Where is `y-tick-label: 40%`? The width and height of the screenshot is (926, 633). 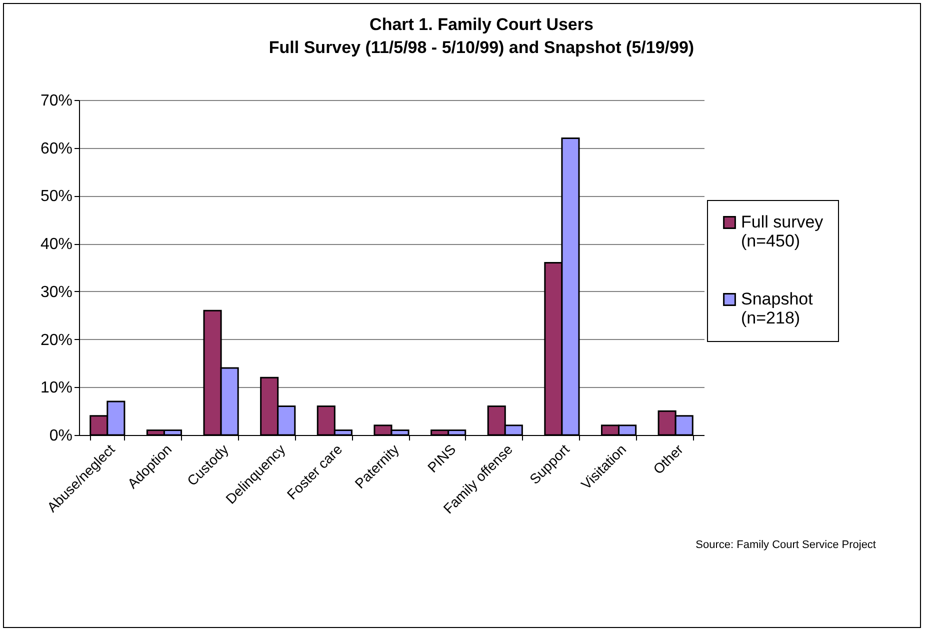 y-tick-label: 40% is located at coordinates (56, 245).